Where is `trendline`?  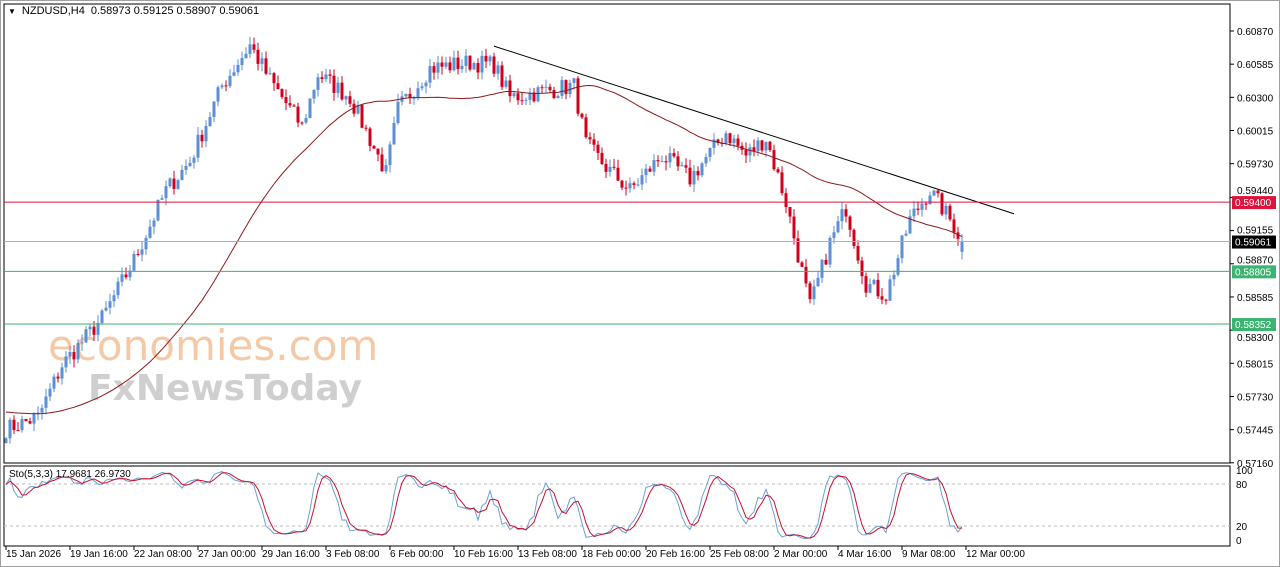 trendline is located at coordinates (754, 130).